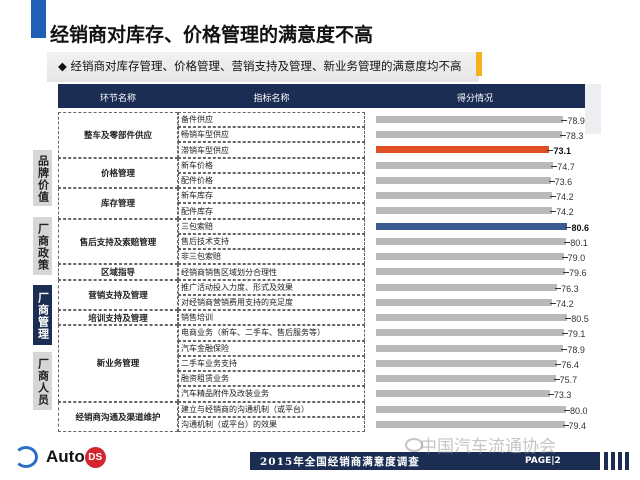 This screenshot has width=640, height=480. Describe the element at coordinates (65, 456) in the screenshot. I see `logo-text: Auto` at that location.